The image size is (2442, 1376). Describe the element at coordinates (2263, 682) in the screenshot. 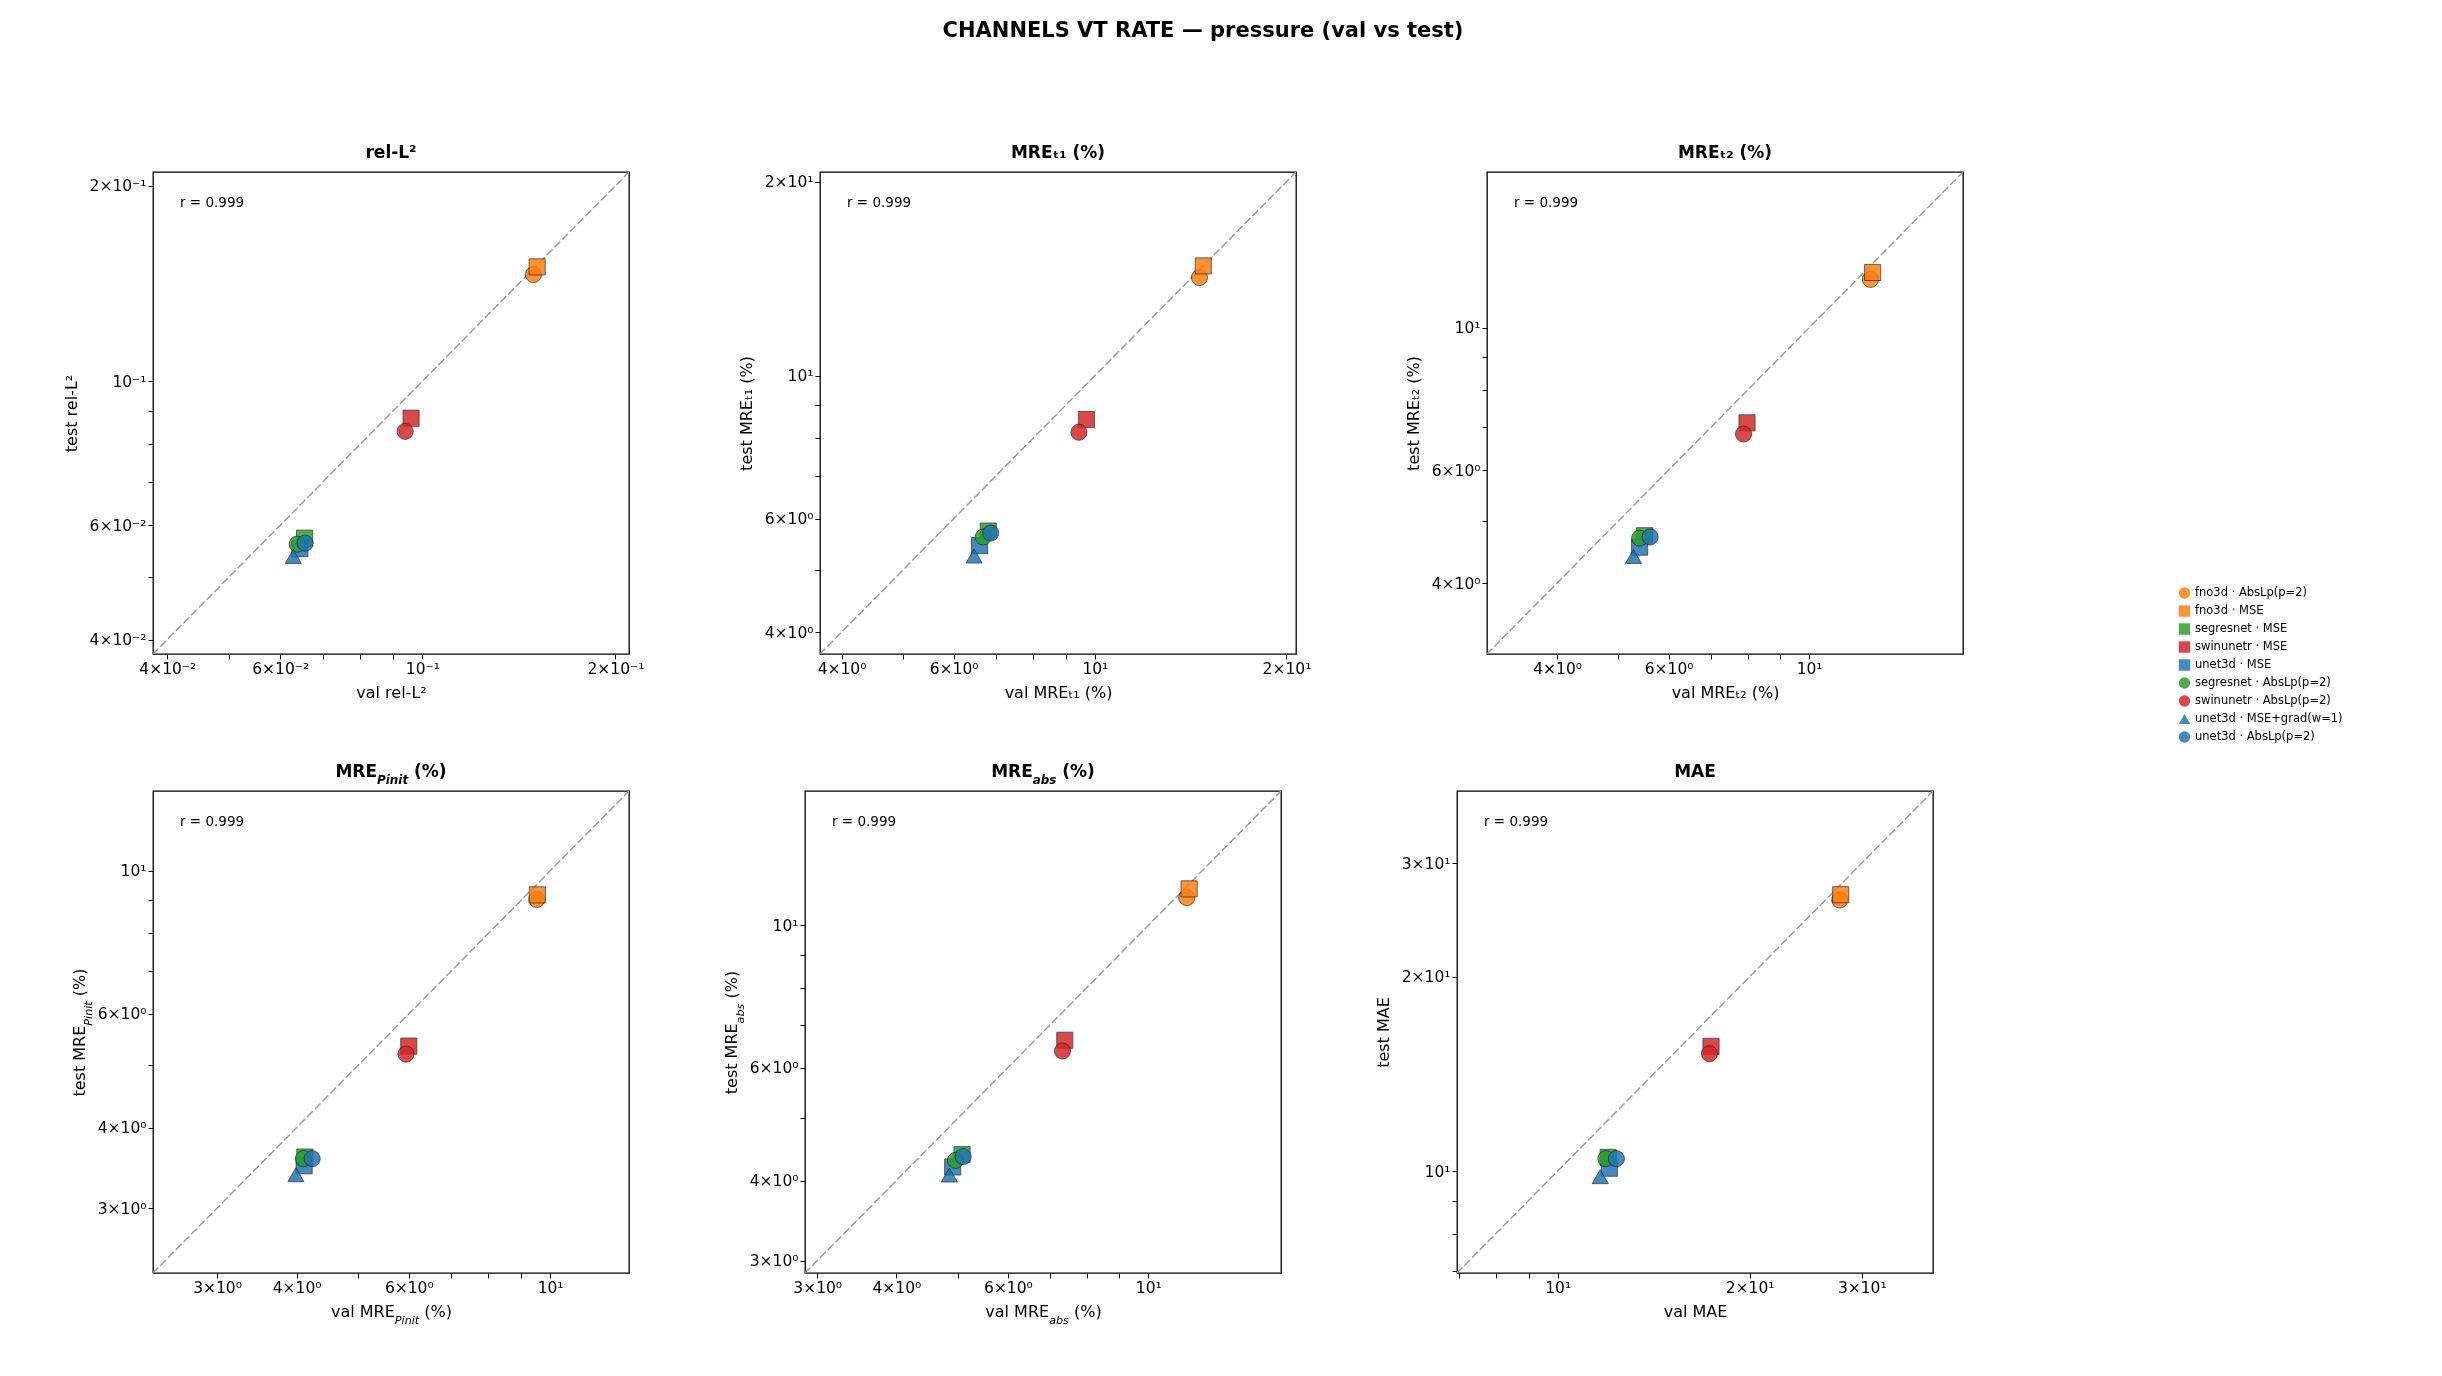

I see `legend-label: segresnet · AbsLp(p=2)` at that location.